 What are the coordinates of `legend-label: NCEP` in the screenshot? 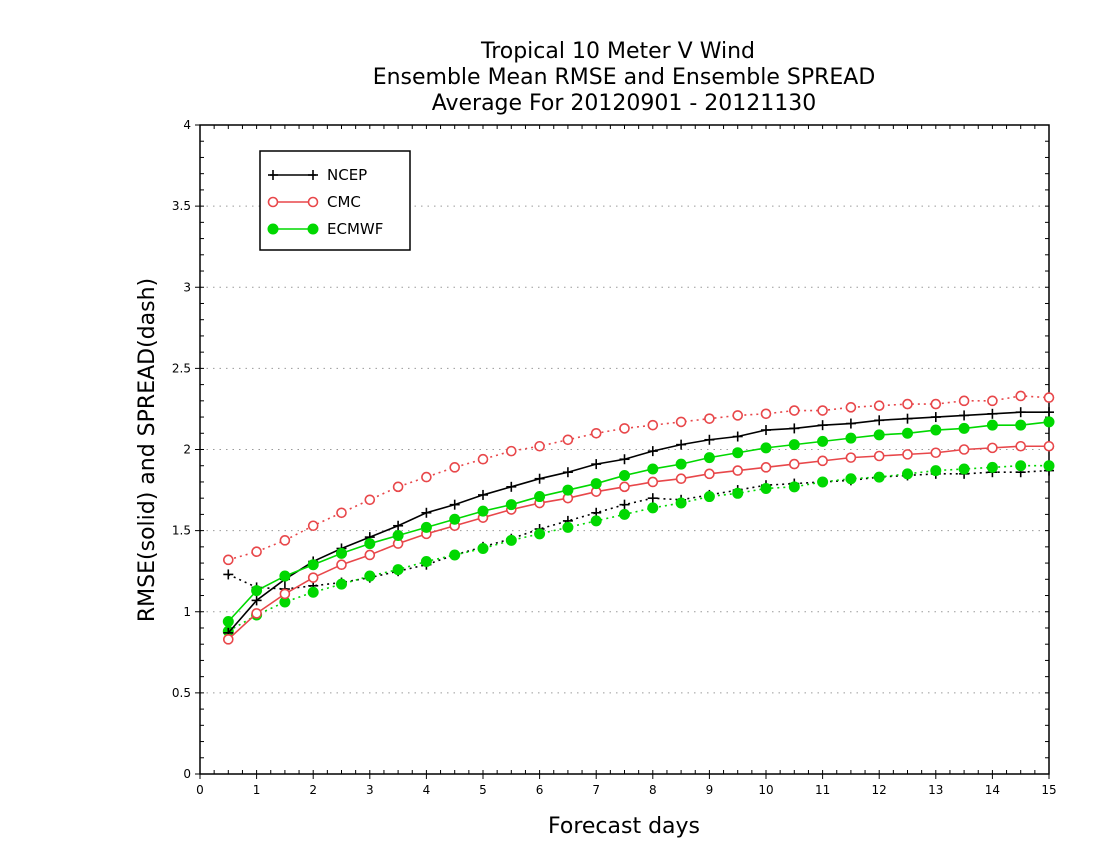 It's located at (347, 175).